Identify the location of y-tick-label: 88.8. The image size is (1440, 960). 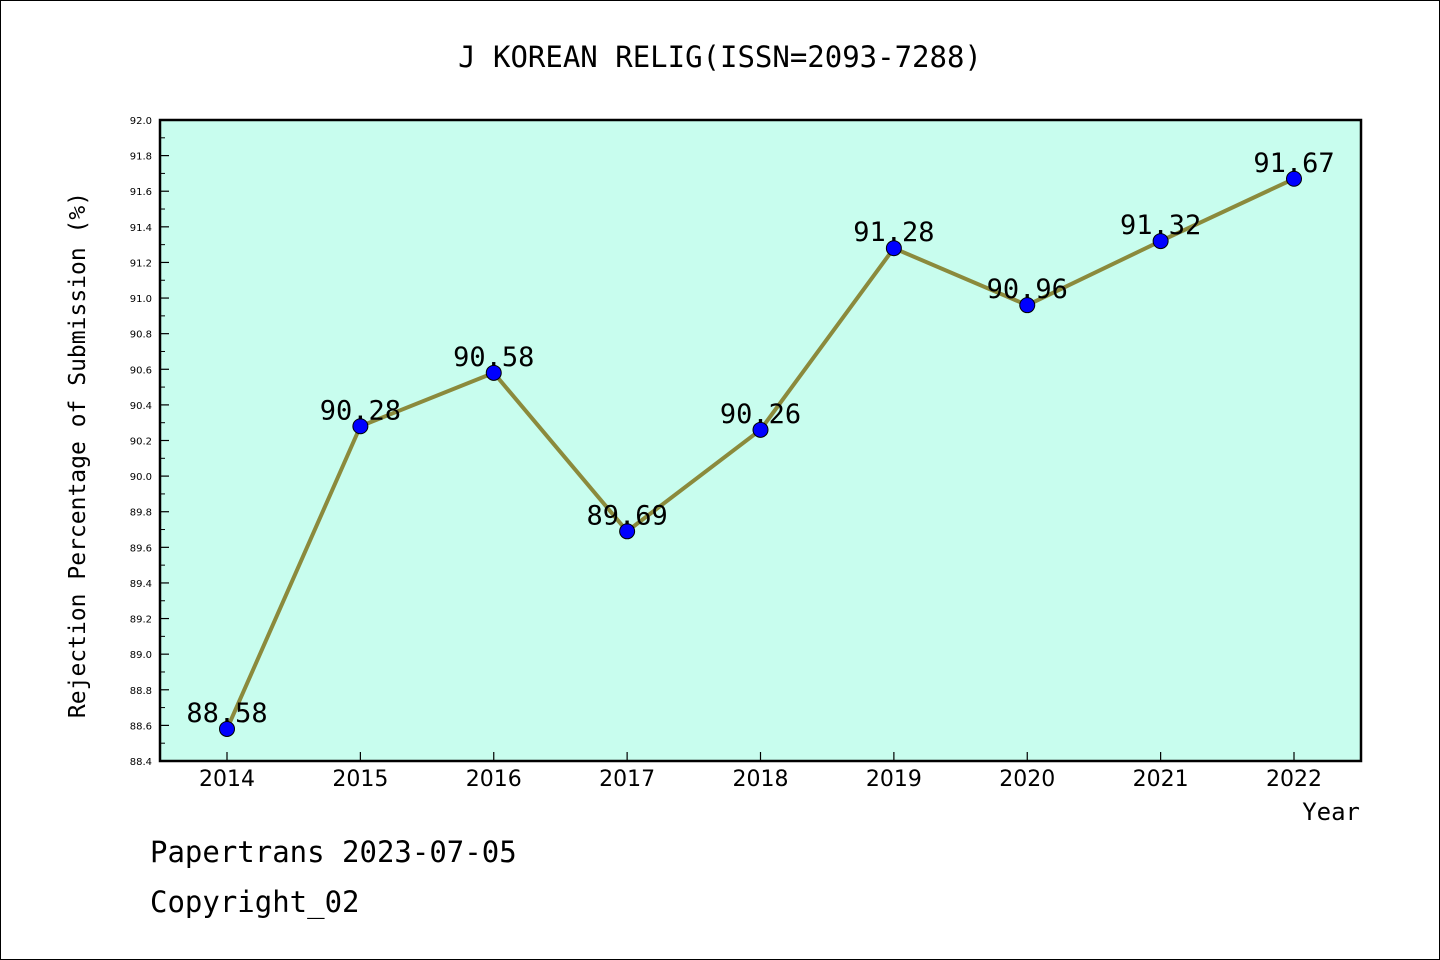
(141, 691).